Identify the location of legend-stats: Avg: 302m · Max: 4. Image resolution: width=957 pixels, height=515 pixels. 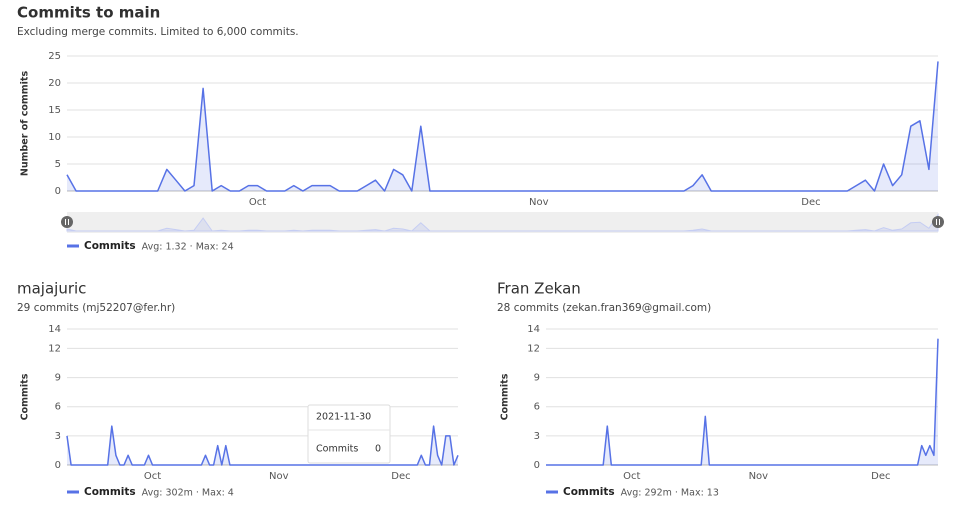
(188, 493).